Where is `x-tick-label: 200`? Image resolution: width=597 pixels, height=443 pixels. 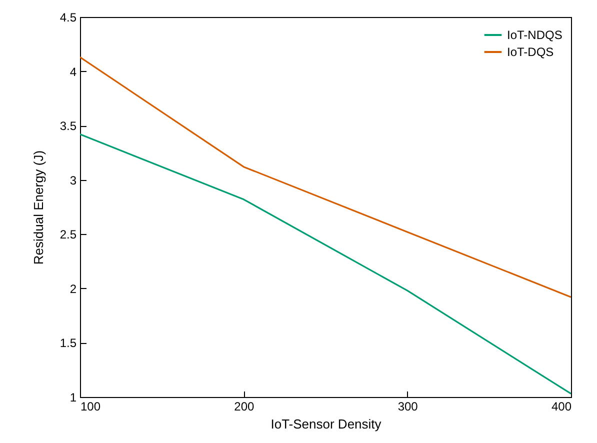
x-tick-label: 200 is located at coordinates (244, 407).